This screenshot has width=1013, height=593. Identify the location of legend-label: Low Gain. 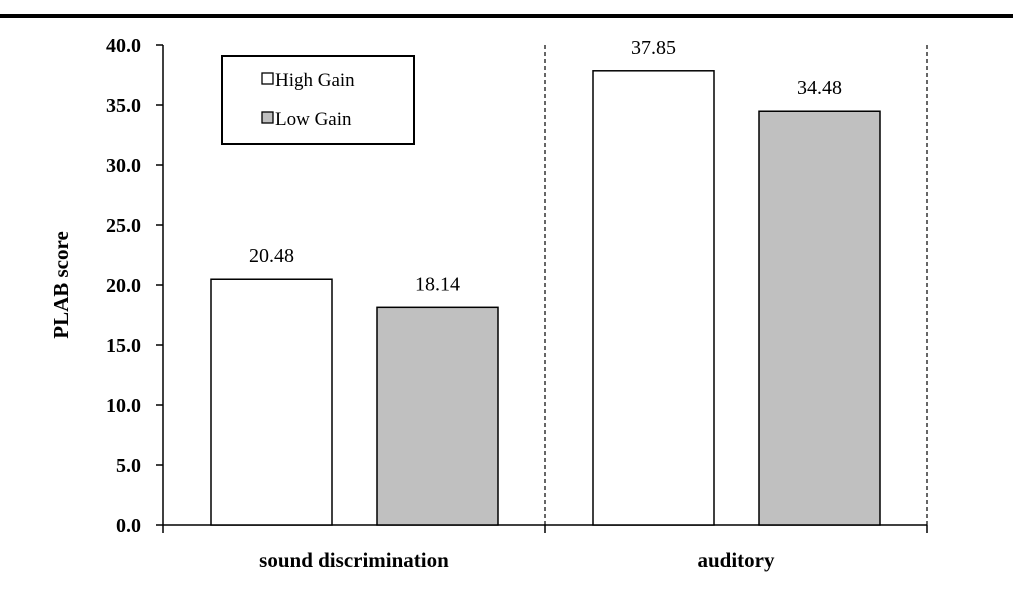
(313, 119).